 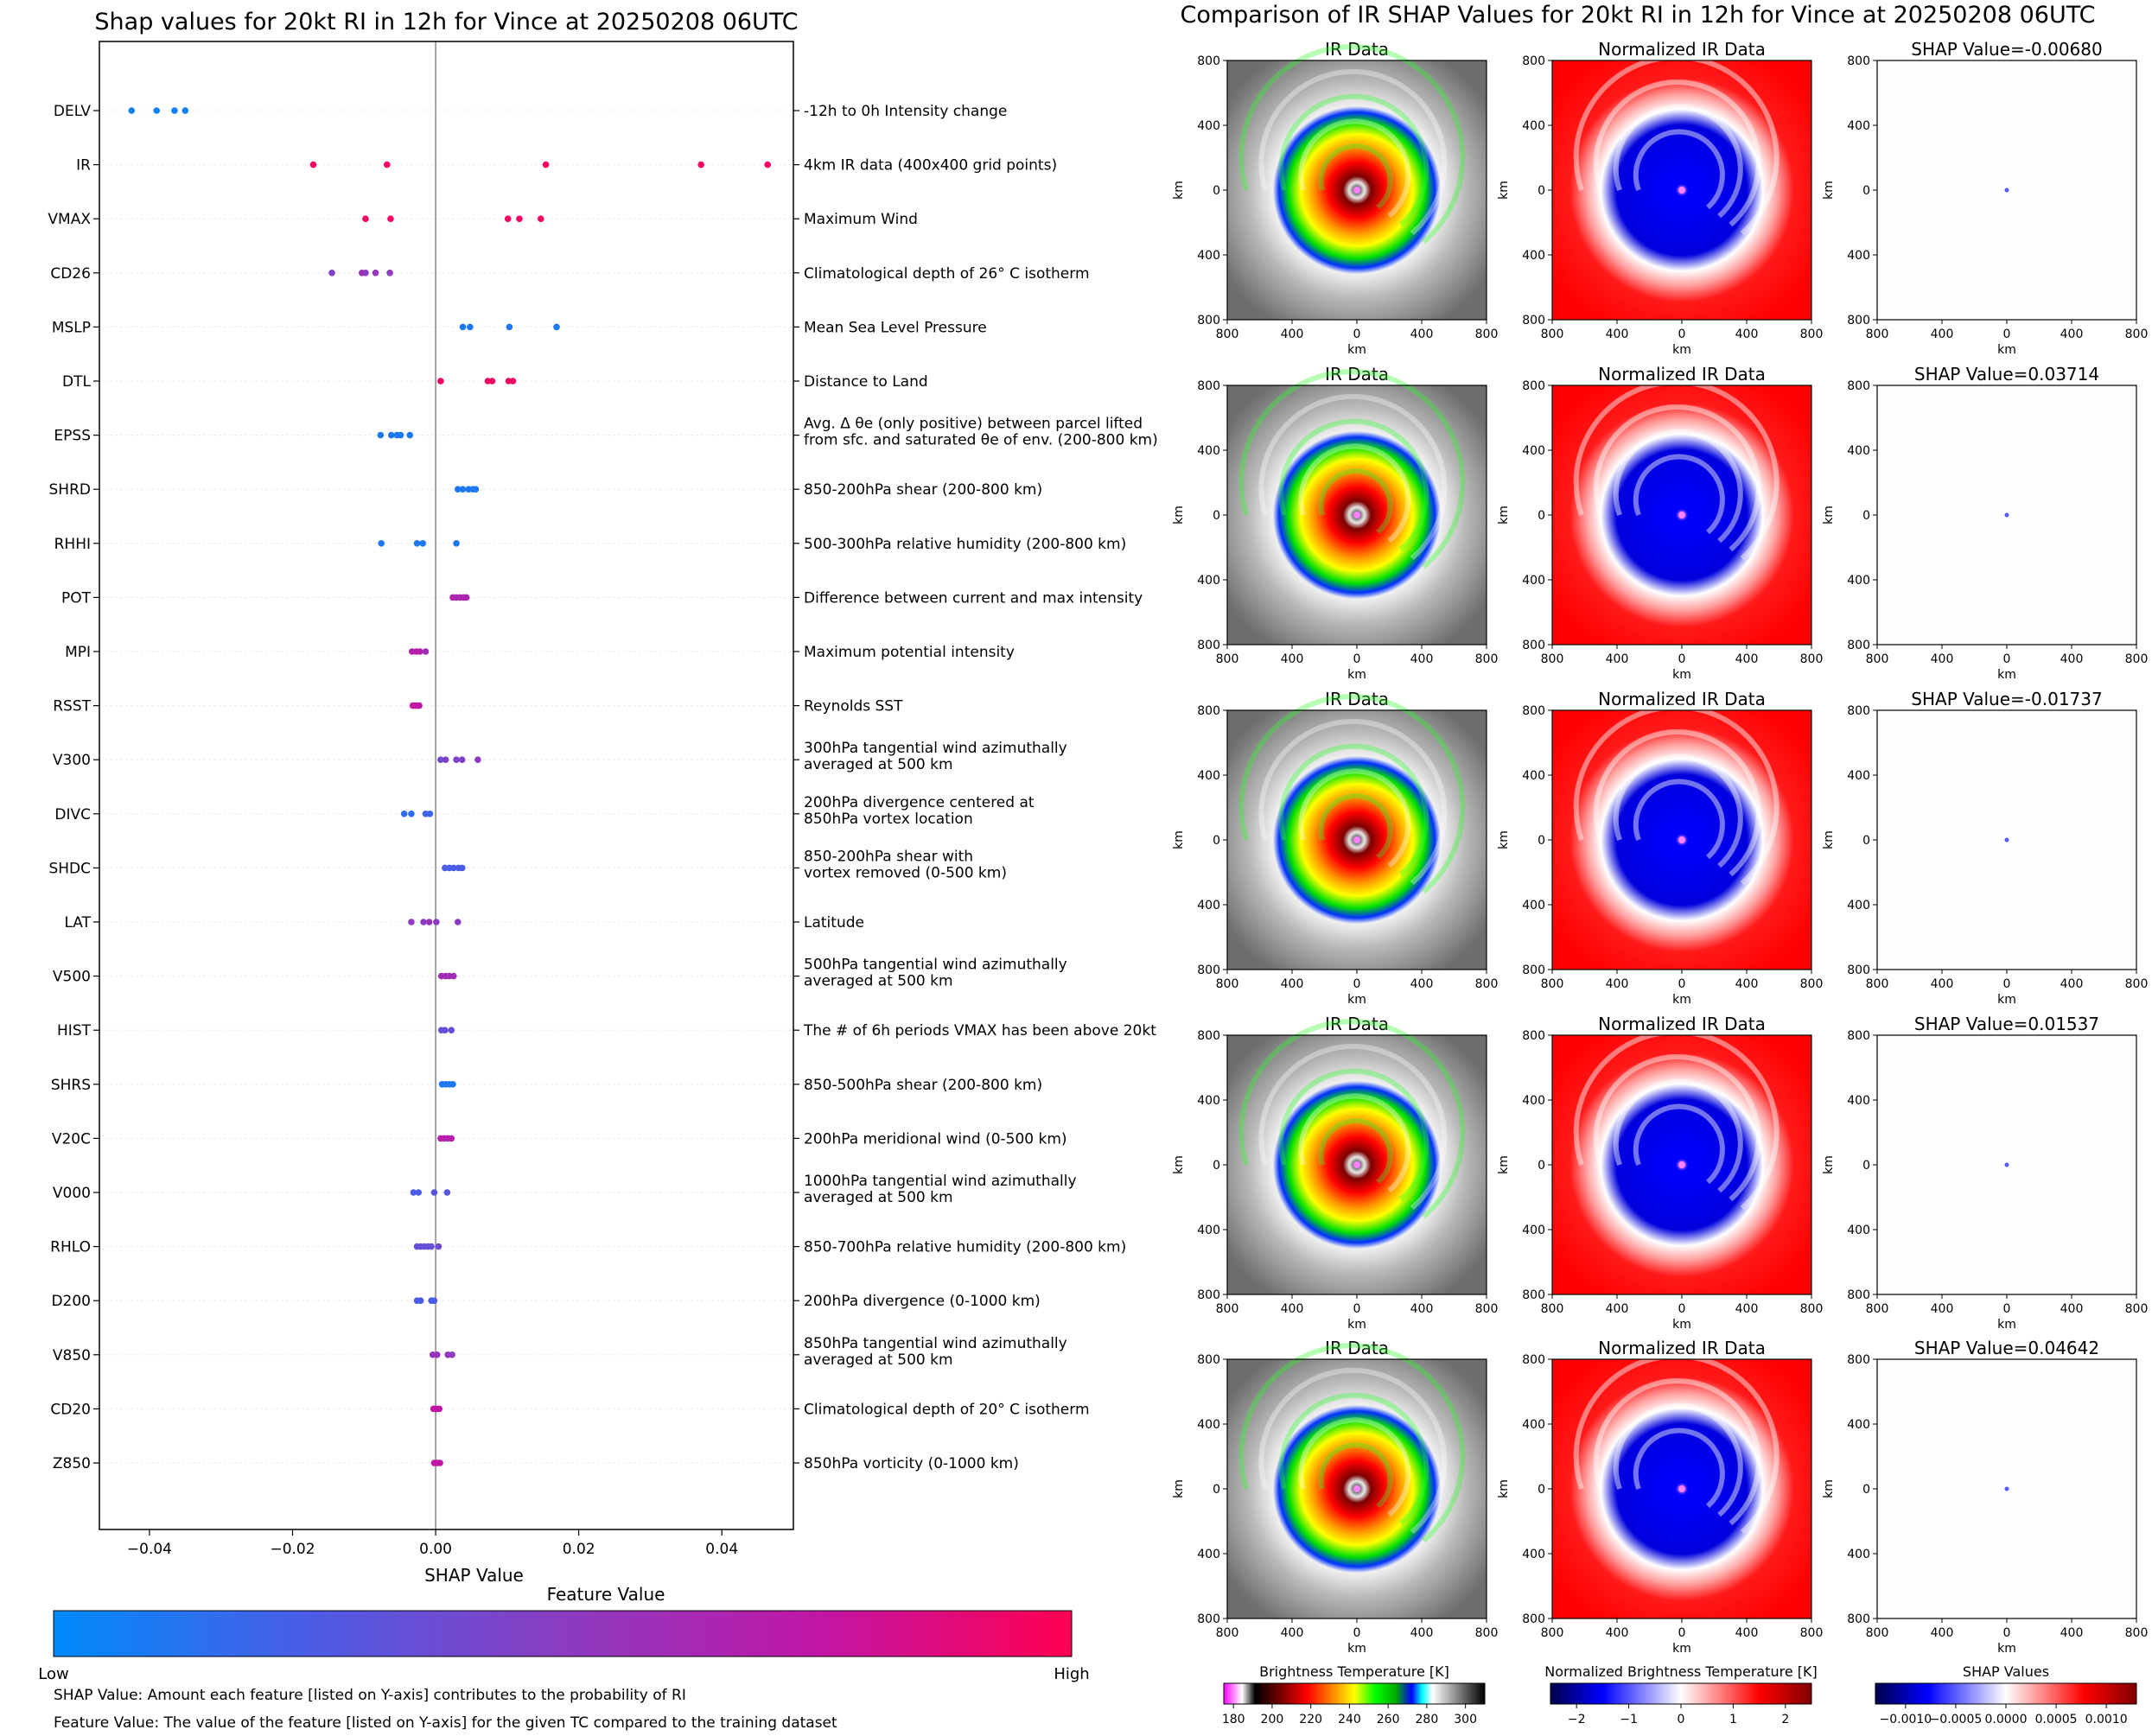 I want to click on colorbar-tick-label: 0.0000, so click(x=2006, y=1719).